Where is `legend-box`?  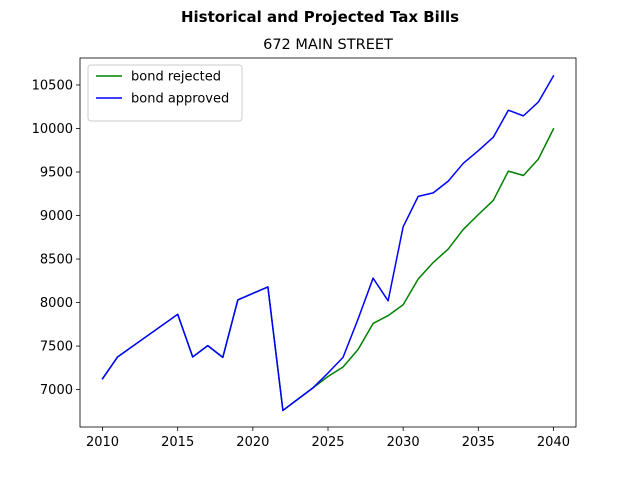 legend-box is located at coordinates (165, 93).